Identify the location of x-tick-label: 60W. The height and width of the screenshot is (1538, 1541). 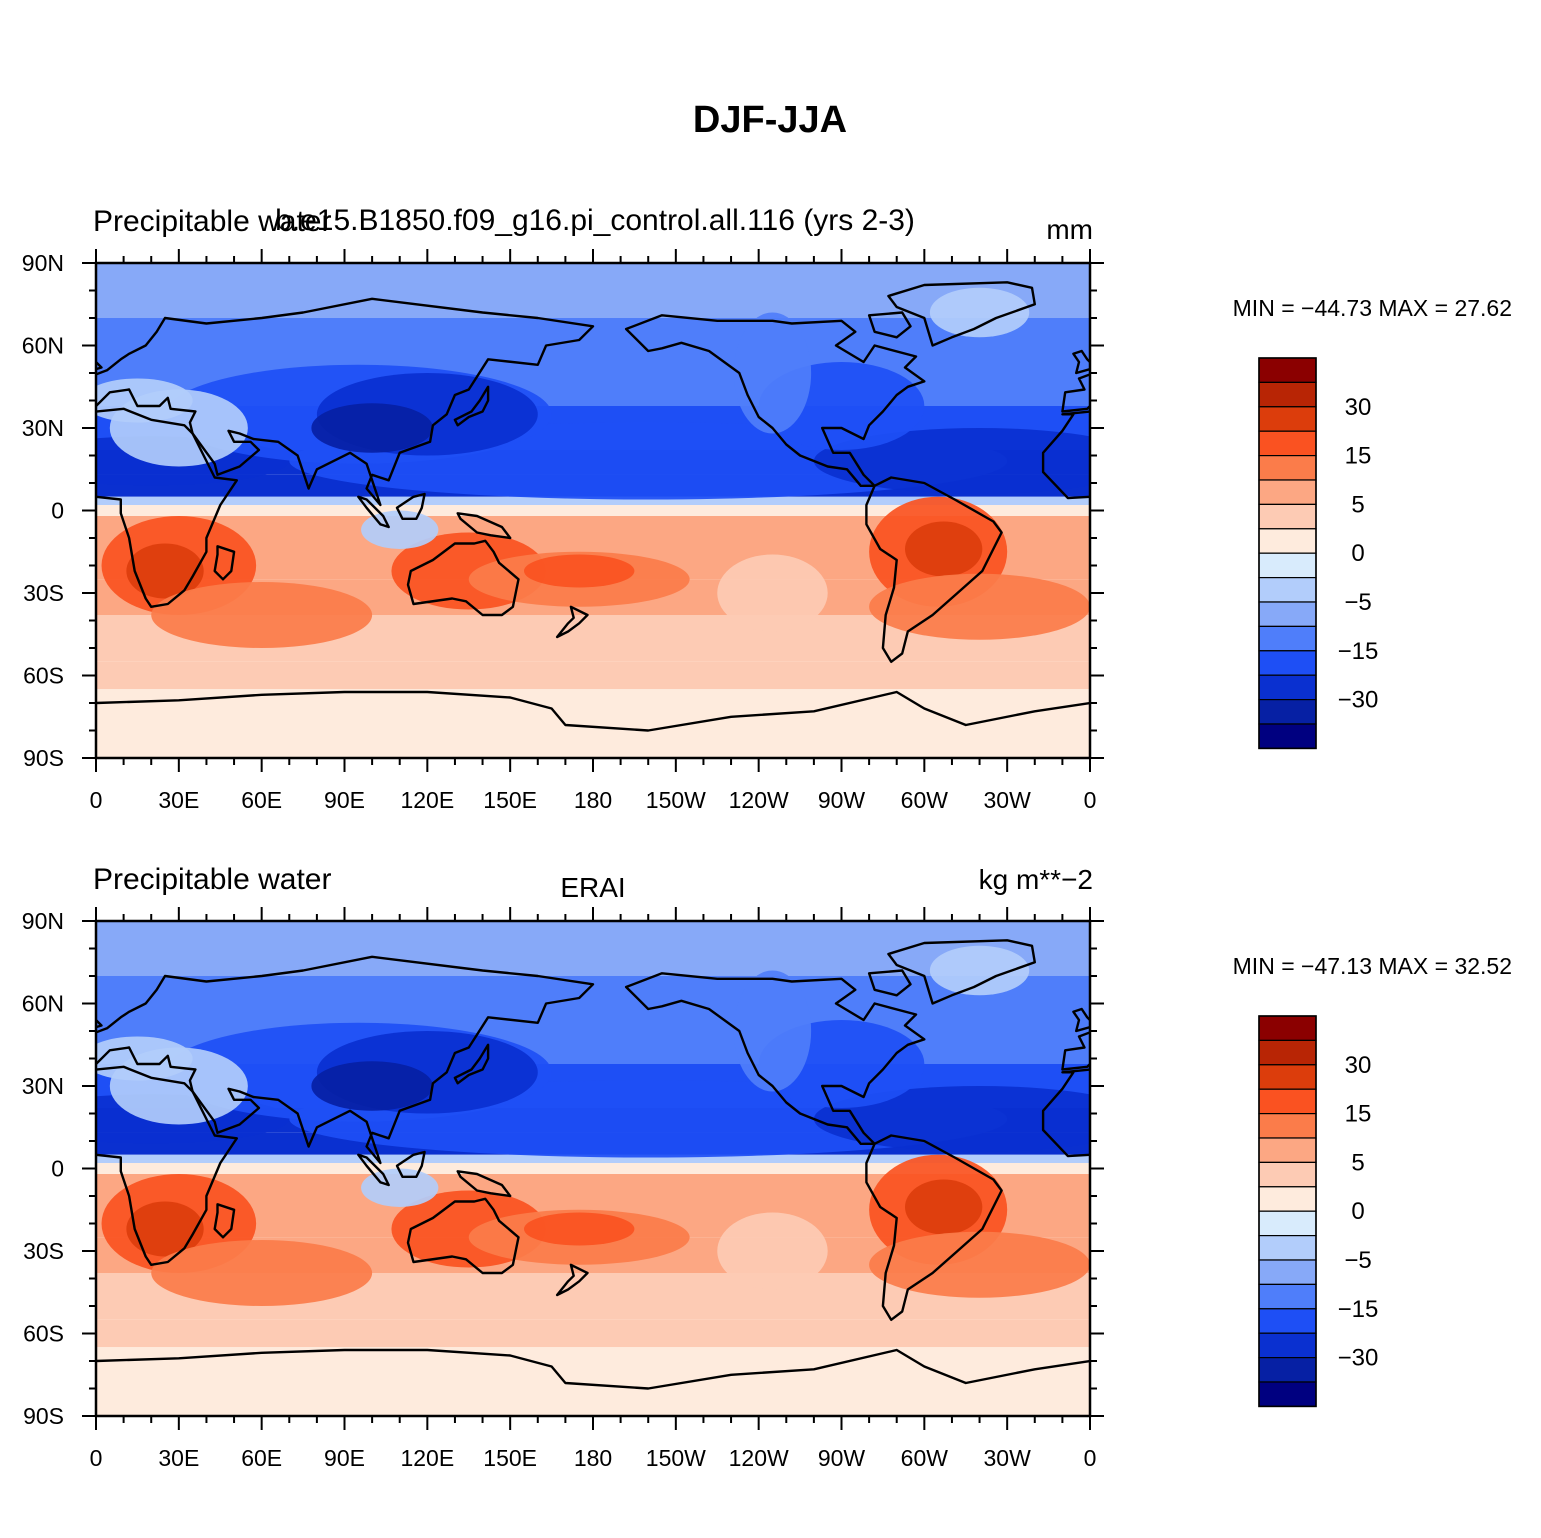
(925, 1458).